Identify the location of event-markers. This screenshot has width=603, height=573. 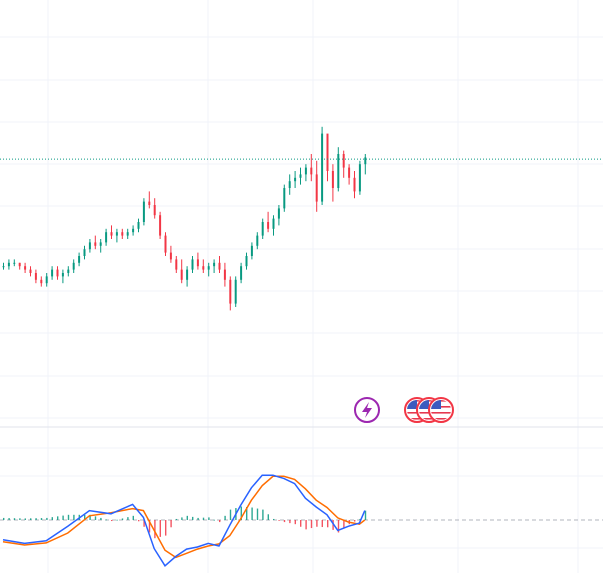
(404, 410).